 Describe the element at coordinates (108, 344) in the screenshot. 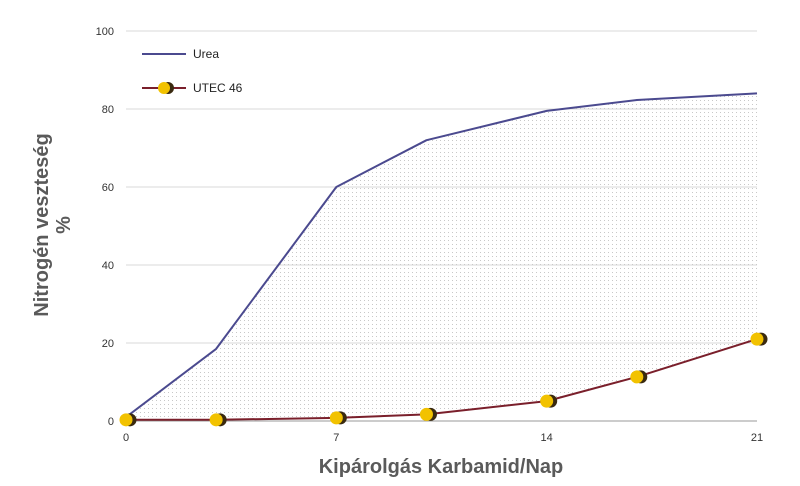

I see `y-tick-label: 20` at that location.